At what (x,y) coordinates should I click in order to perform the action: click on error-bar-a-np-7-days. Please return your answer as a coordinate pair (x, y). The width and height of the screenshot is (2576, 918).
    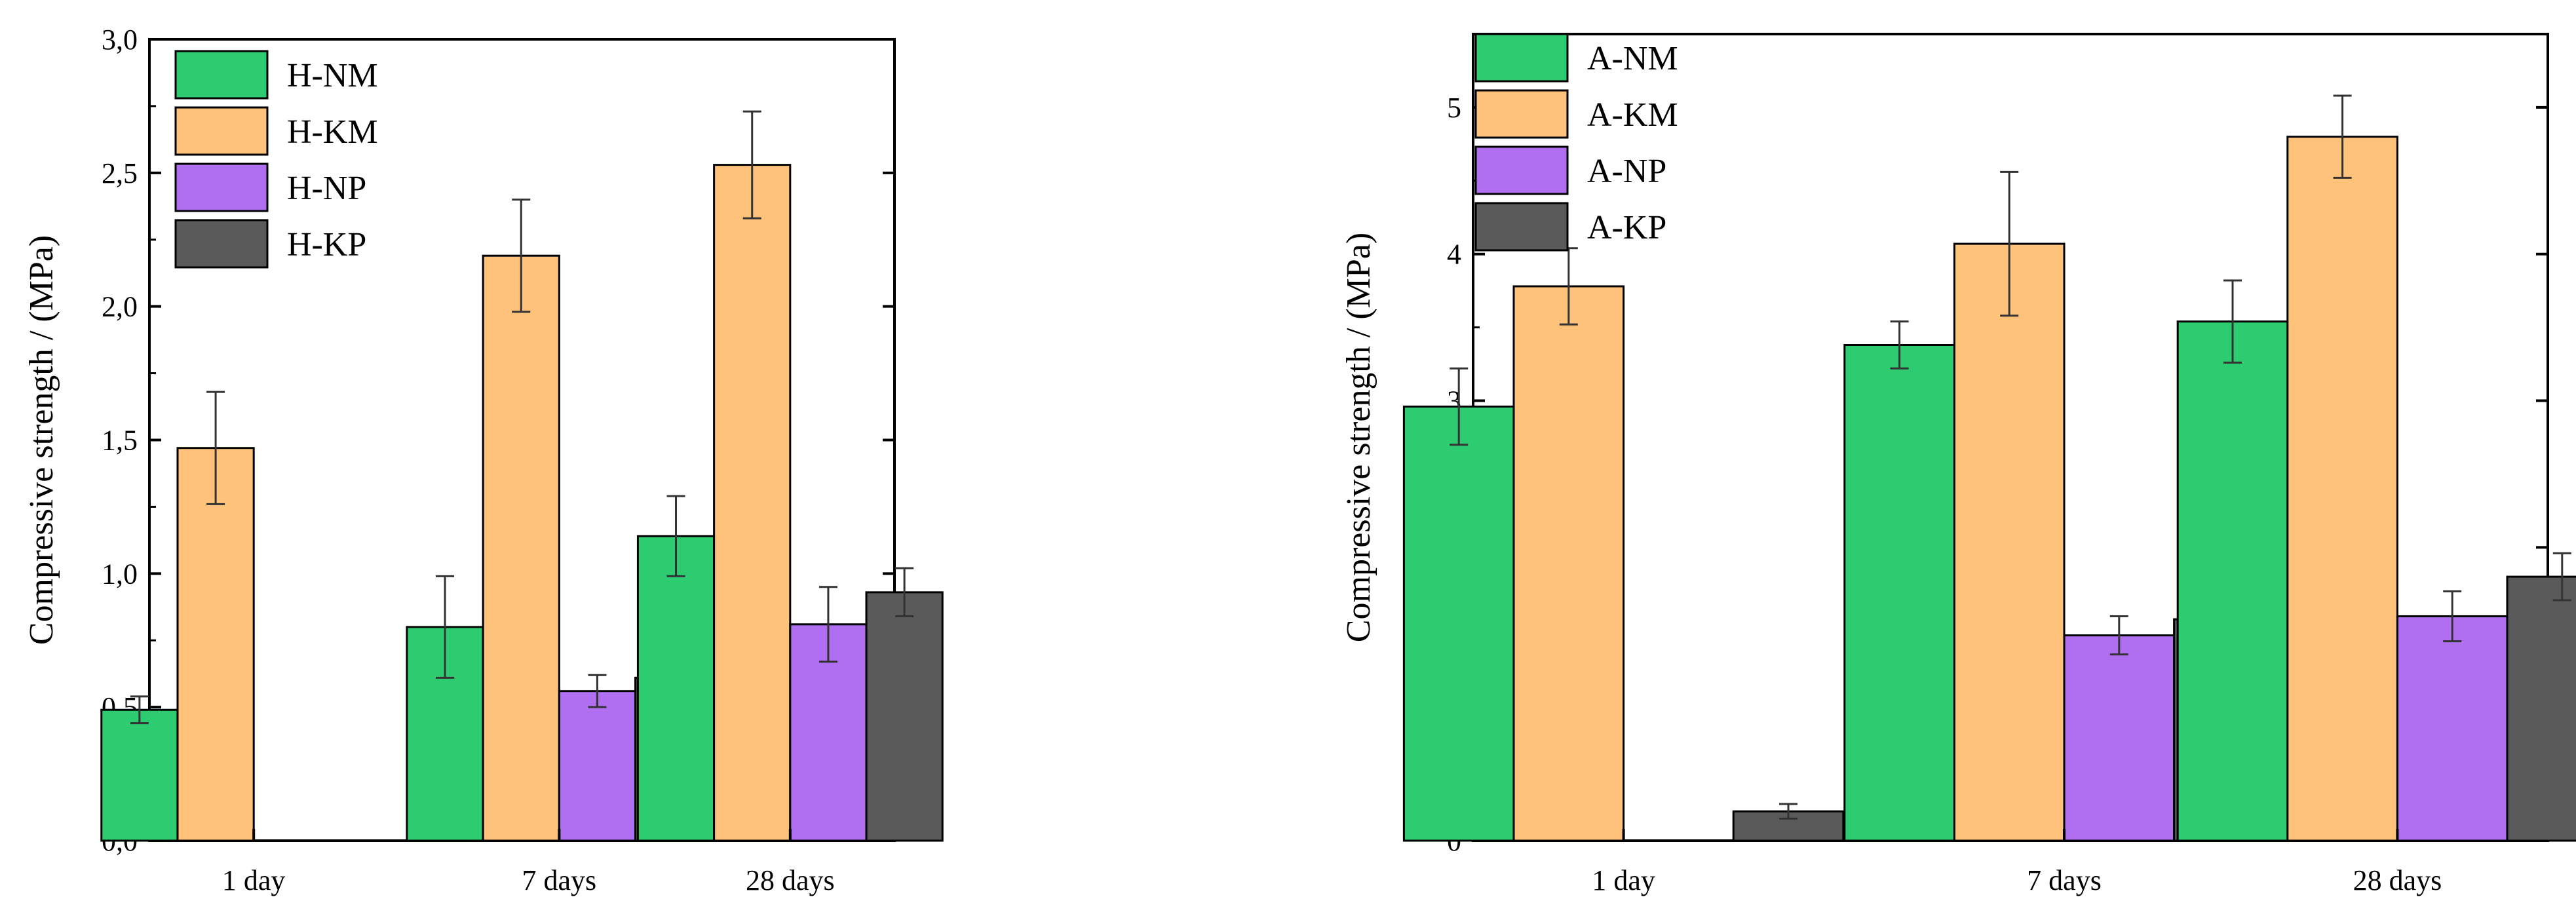
    Looking at the image, I should click on (2118, 635).